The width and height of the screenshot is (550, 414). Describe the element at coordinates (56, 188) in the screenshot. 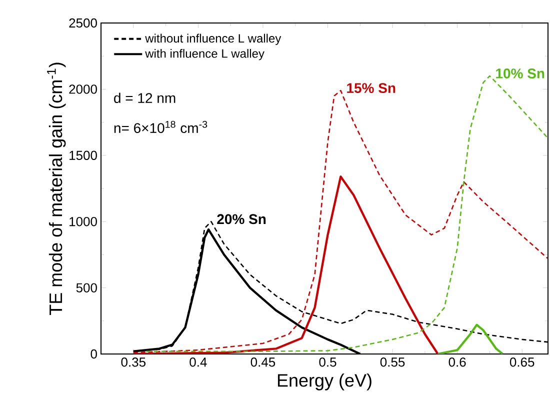

I see `y-axis-title: TE mode of material gain (cm$^{-1}$)` at that location.